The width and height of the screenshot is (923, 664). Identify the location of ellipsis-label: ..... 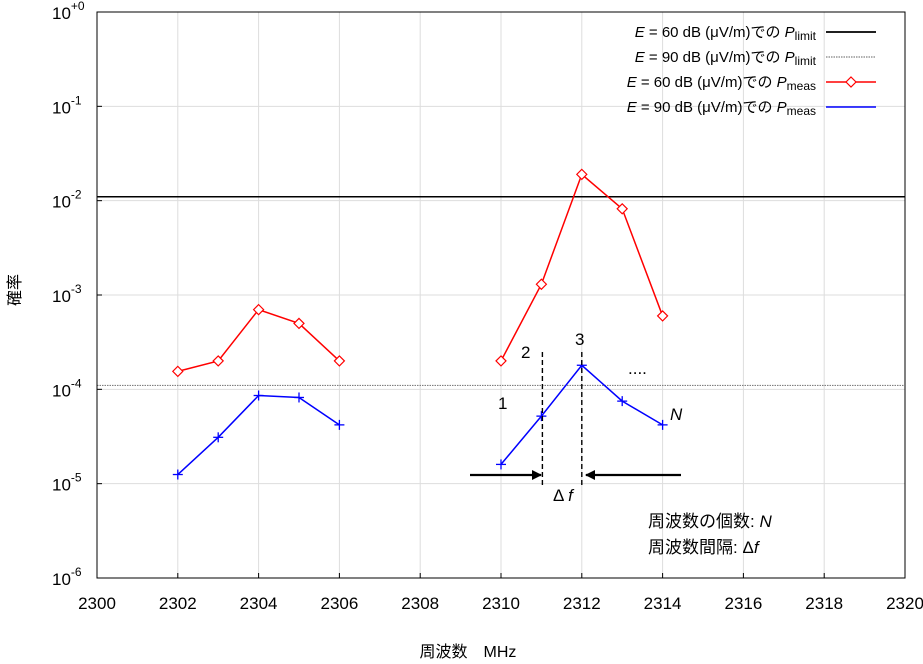
(637, 368).